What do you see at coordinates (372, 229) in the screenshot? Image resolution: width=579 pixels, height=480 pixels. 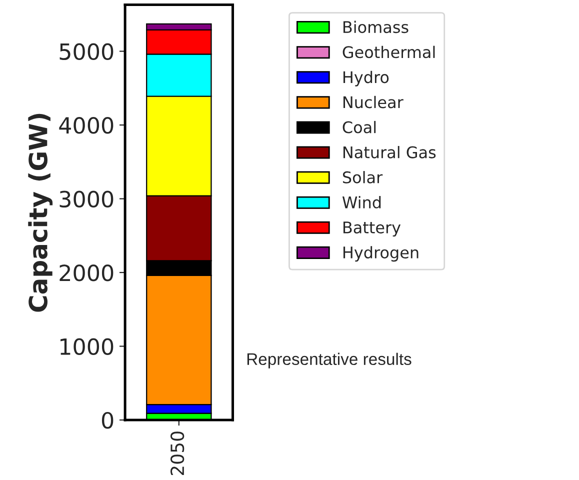 I see `legend-label: Battery` at bounding box center [372, 229].